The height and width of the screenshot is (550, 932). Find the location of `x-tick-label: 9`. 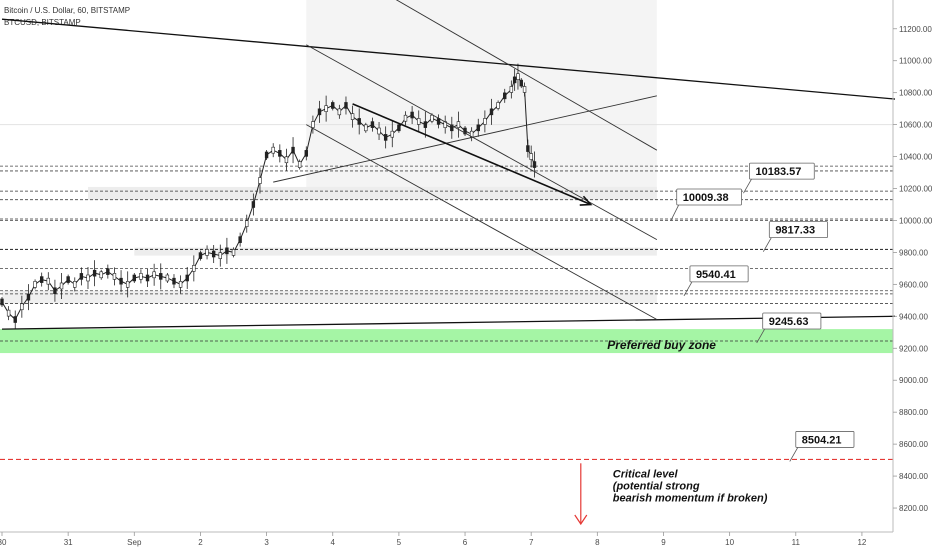

x-tick-label: 9 is located at coordinates (663, 542).